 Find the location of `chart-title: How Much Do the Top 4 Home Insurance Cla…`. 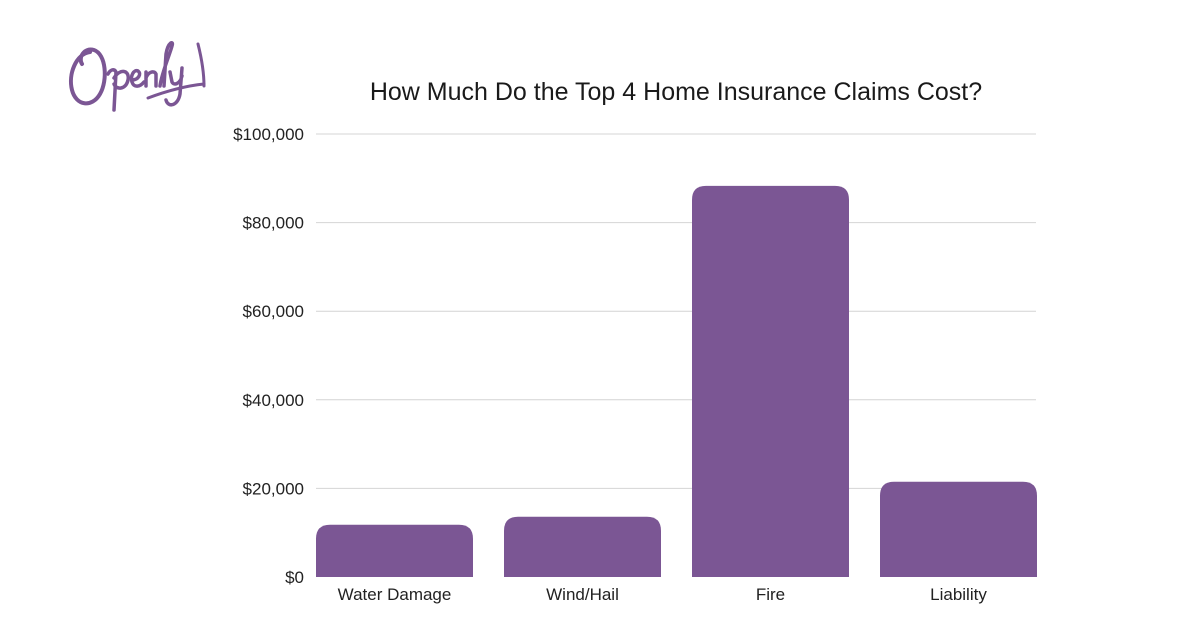

chart-title: How Much Do the Top 4 Home Insurance Cla… is located at coordinates (676, 92).